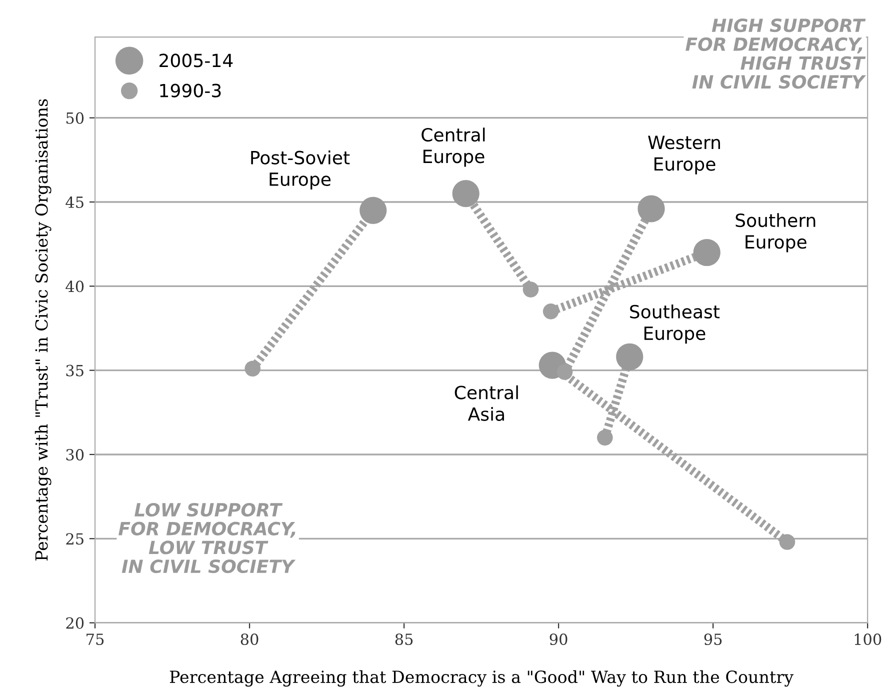  Describe the element at coordinates (190, 91) in the screenshot. I see `legend-label: 1990-3` at that location.